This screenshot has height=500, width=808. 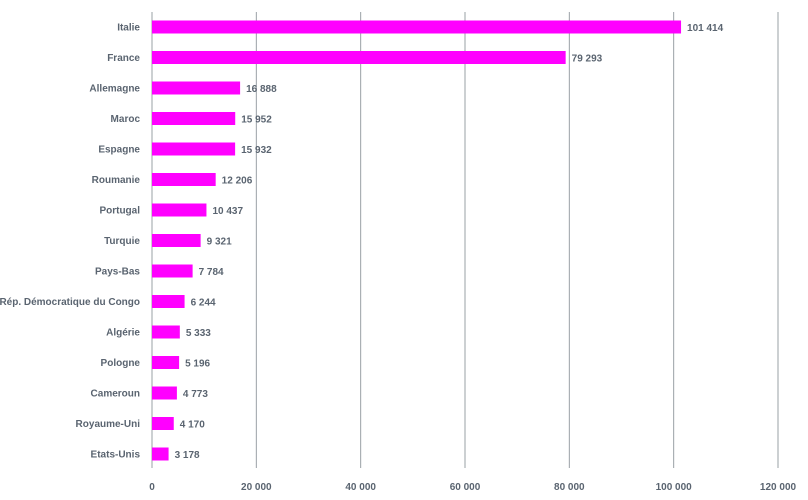 What do you see at coordinates (126, 119) in the screenshot?
I see `category-label: Maroc` at bounding box center [126, 119].